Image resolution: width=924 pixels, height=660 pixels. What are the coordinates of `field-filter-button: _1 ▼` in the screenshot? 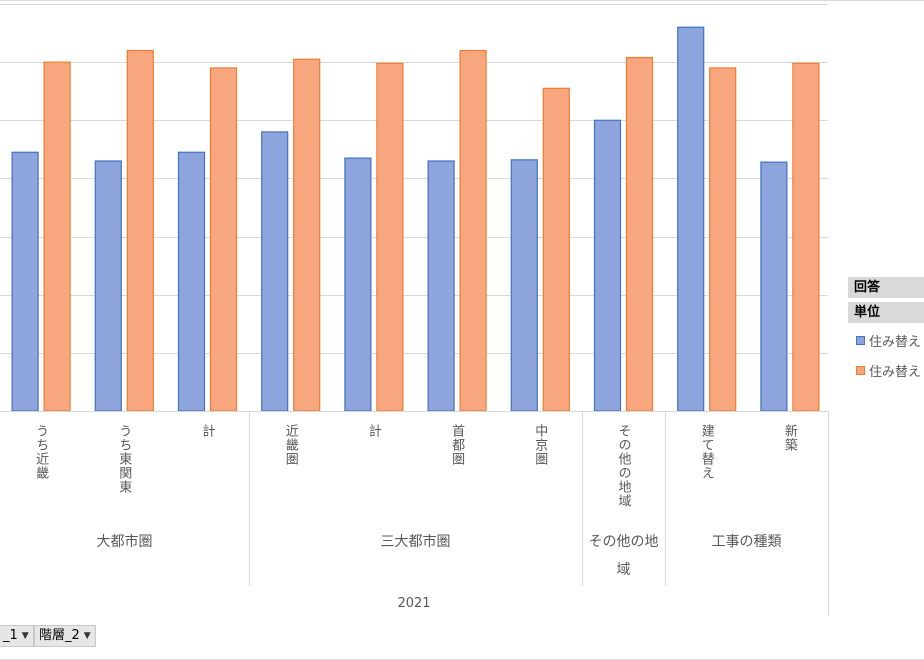 It's located at (17, 636).